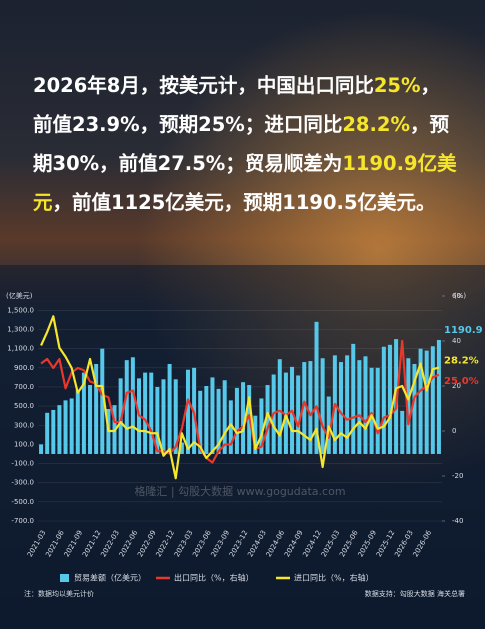 The width and height of the screenshot is (485, 629). I want to click on y2-tick-label: 20, so click(456, 386).